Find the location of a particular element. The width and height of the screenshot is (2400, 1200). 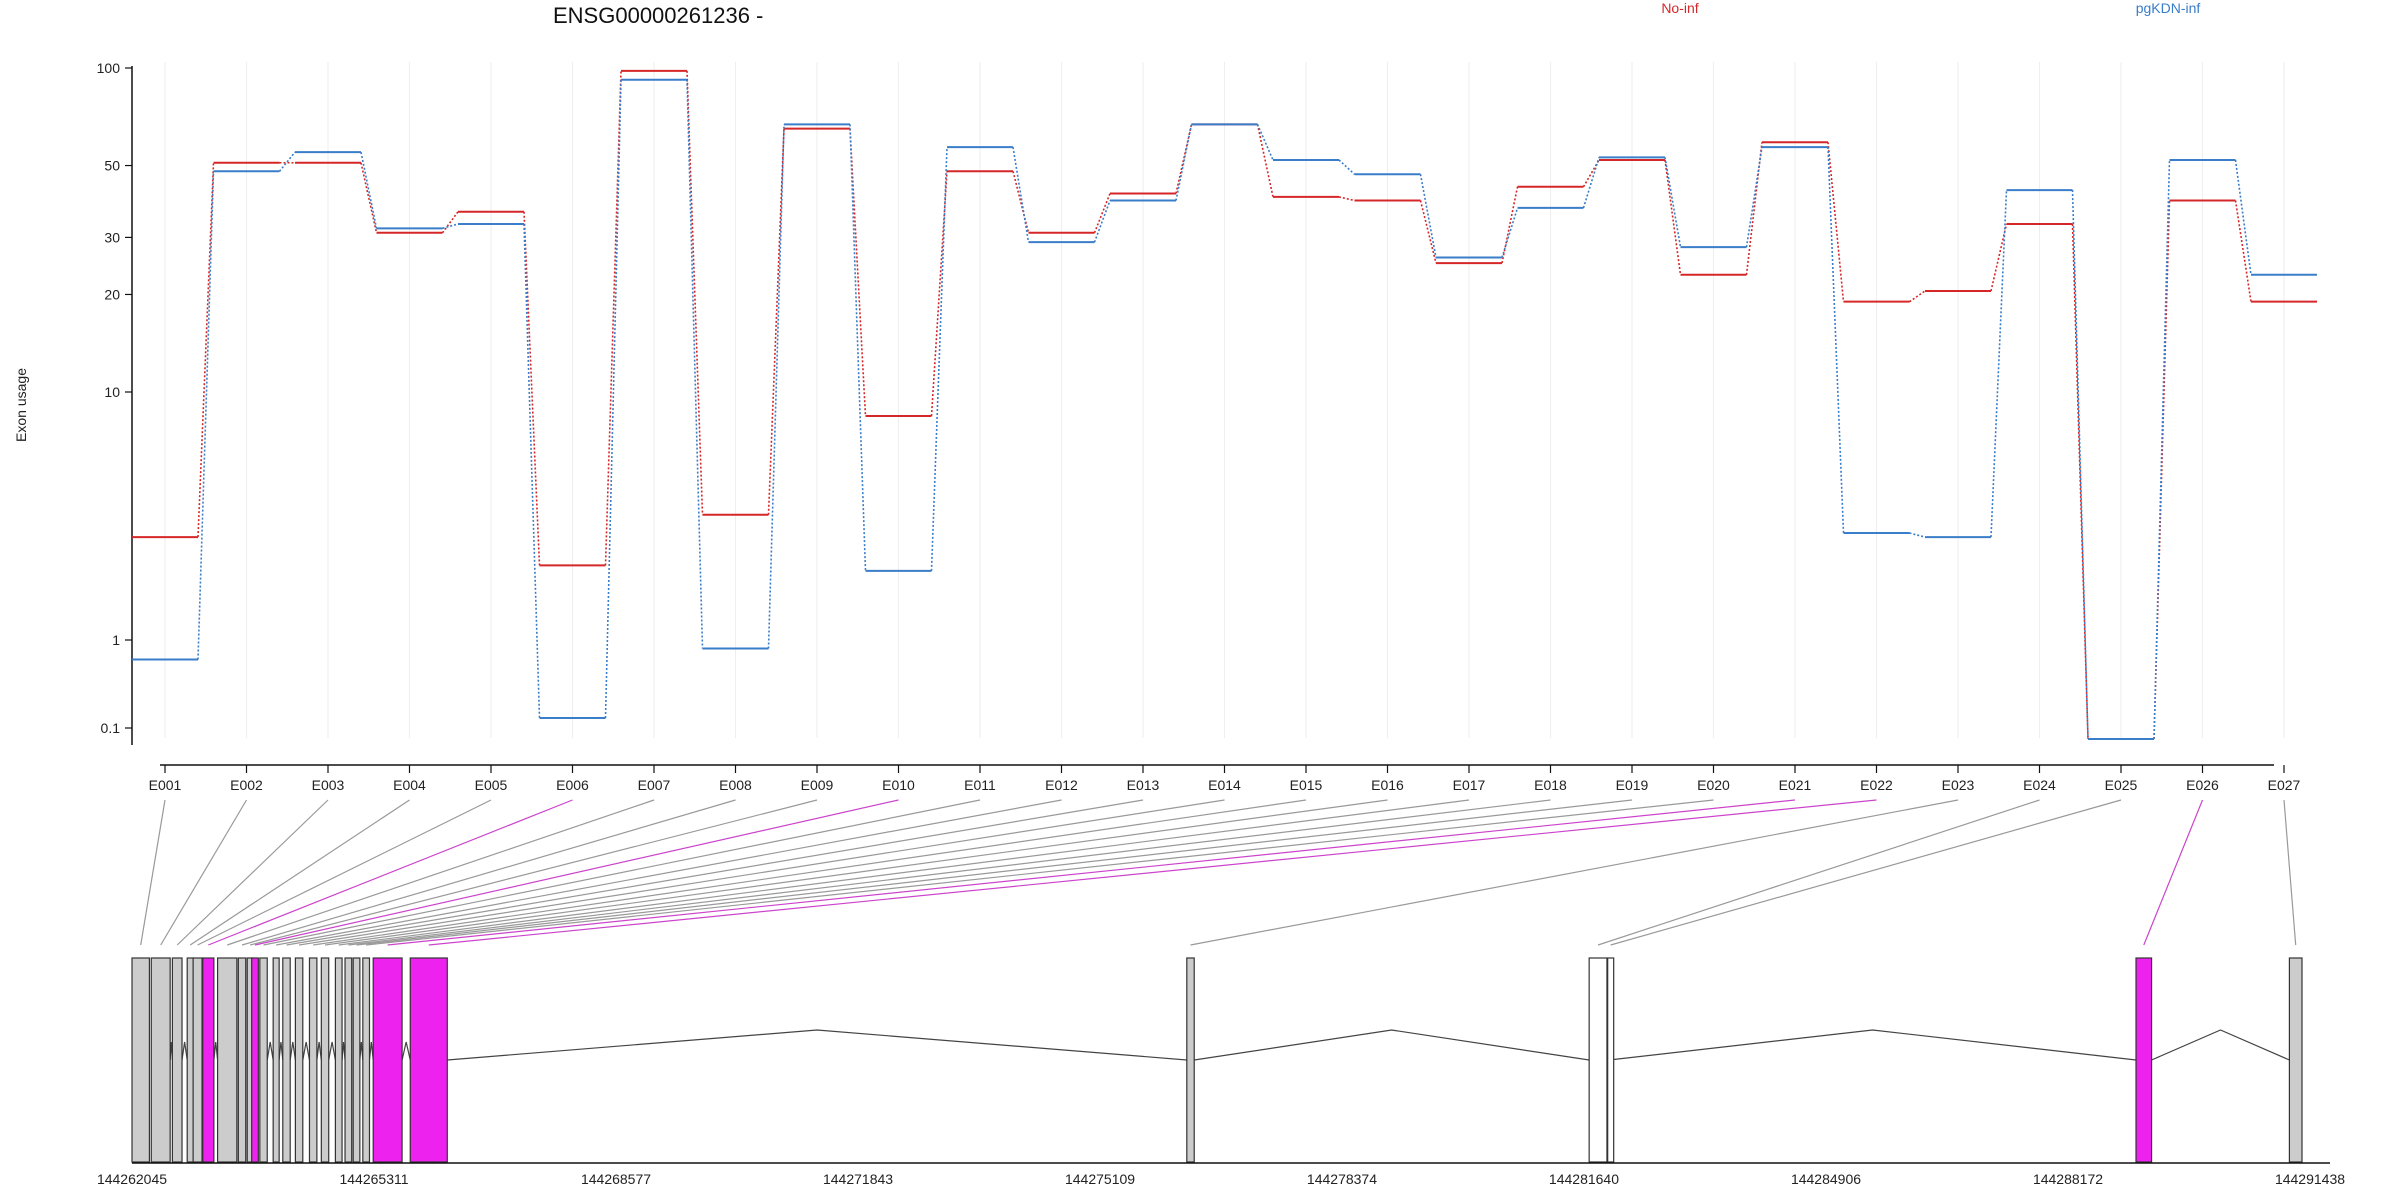

x-tick-label: E017 is located at coordinates (1469, 785).